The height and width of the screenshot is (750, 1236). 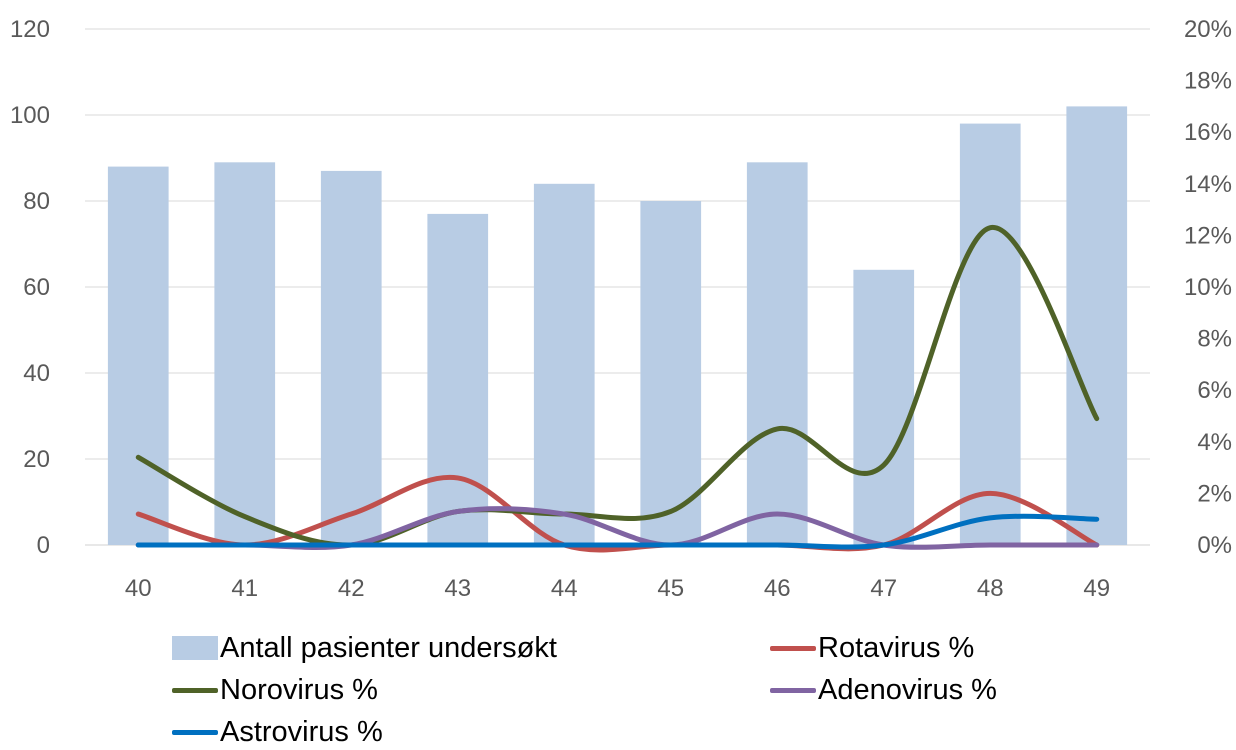 I want to click on left-tick-label: 100, so click(x=30, y=115).